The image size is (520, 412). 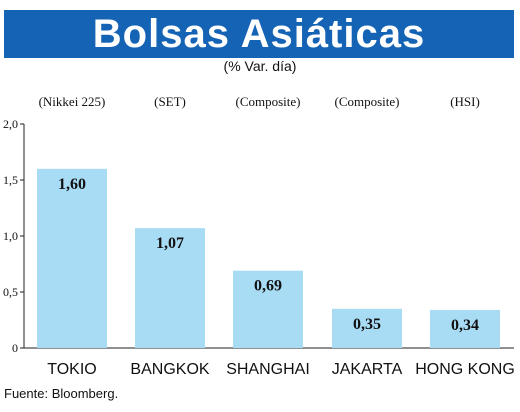 I want to click on chart-subtitle: (% Var. día), so click(x=260, y=66).